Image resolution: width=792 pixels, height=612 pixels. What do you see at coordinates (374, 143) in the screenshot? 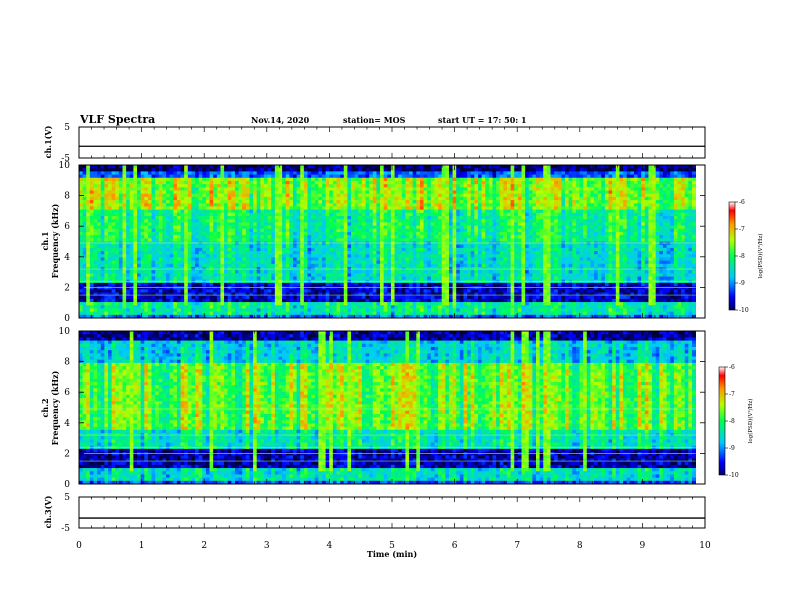
I see `waveform-panel-ch1: 5 -5 ch.1(V)` at bounding box center [374, 143].